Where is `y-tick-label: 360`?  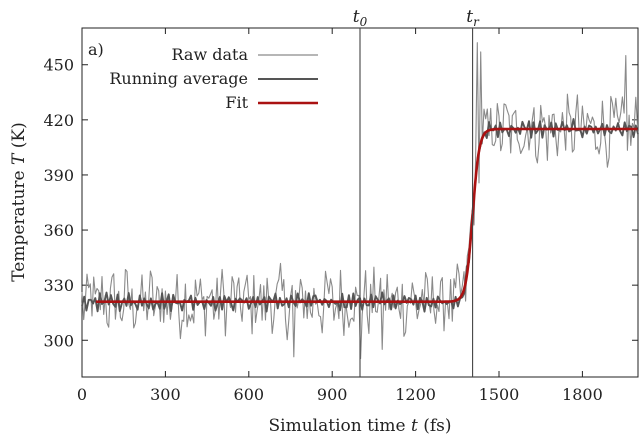 y-tick-label: 360 is located at coordinates (58, 230).